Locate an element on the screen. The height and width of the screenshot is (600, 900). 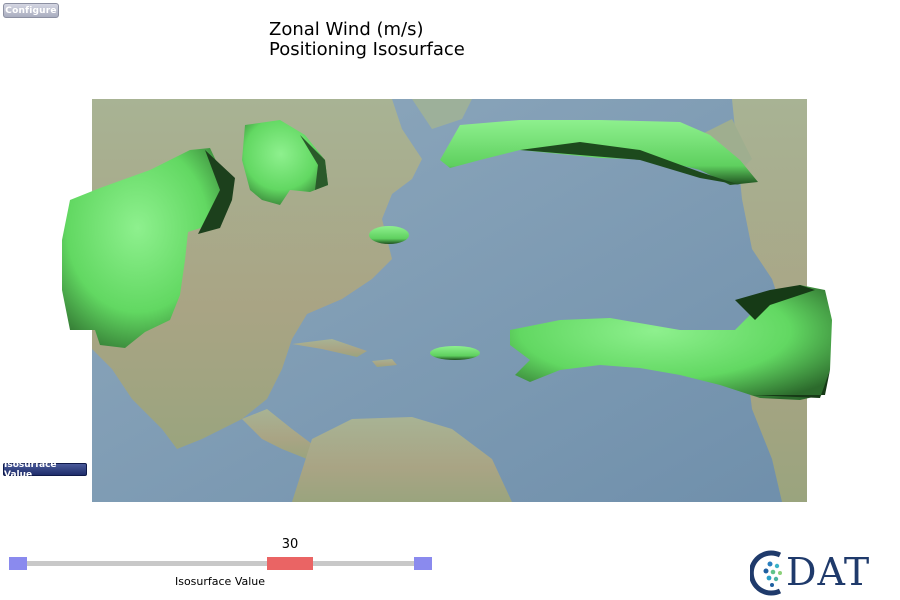
configure-button: Configure is located at coordinates (31, 10).